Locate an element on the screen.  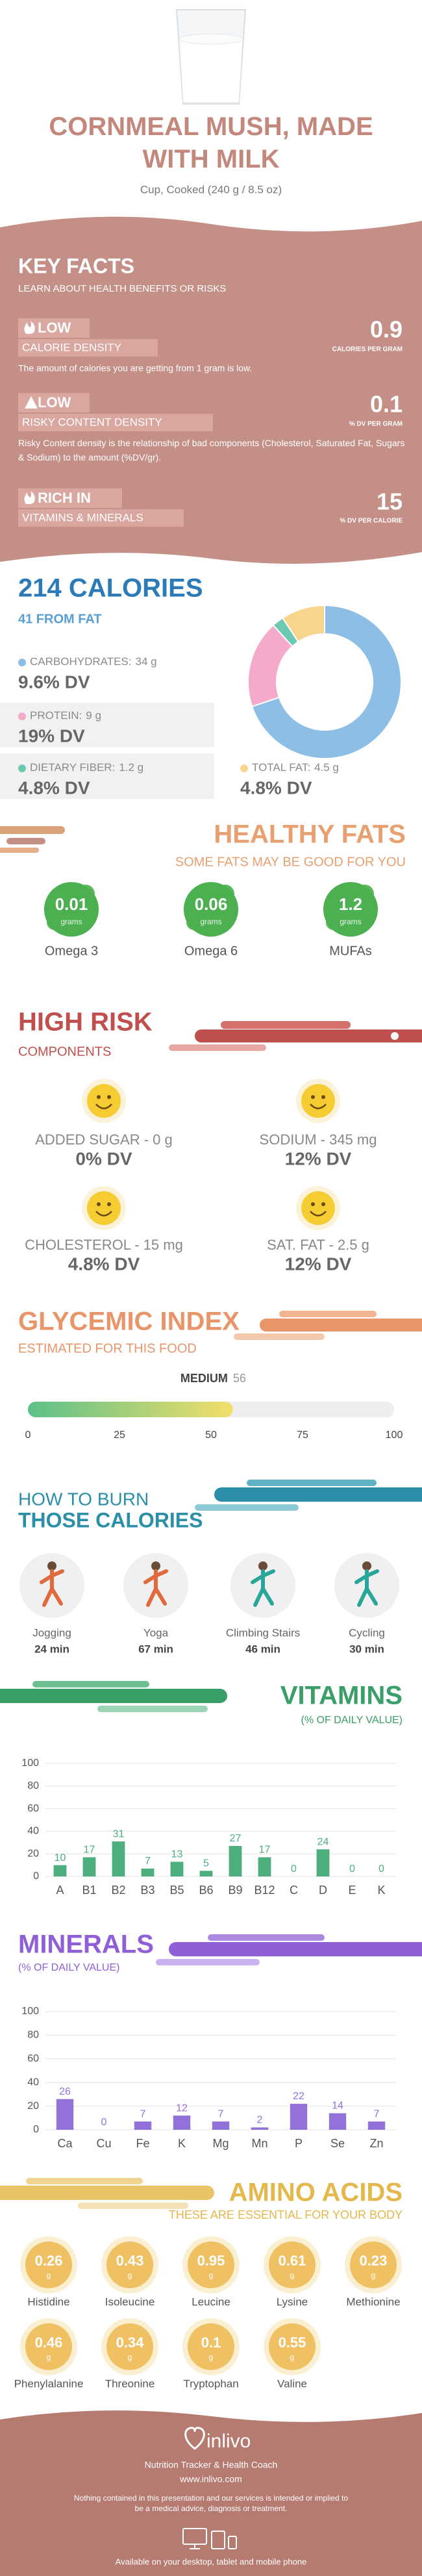
section-subtitle: (% OF DAILY VALUE) is located at coordinates (352, 1720).